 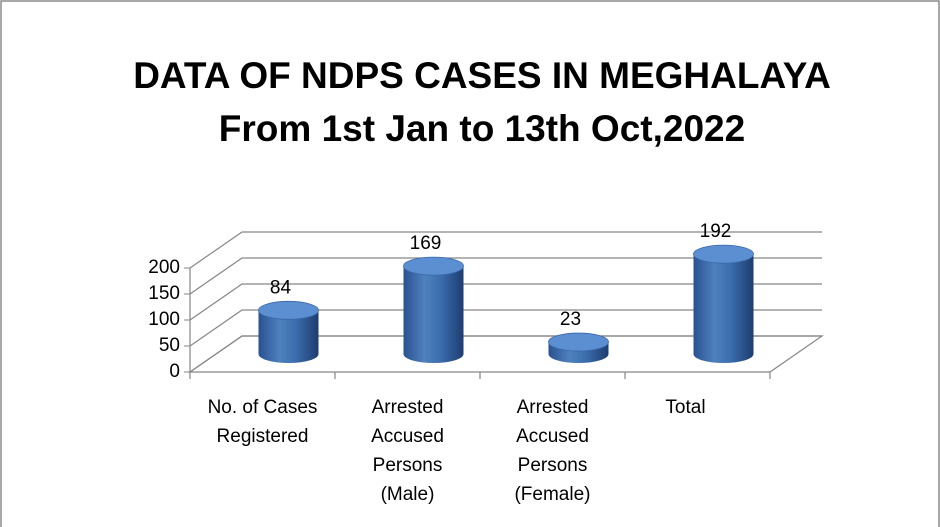 I want to click on x-tick-label: Registered, so click(x=263, y=436).